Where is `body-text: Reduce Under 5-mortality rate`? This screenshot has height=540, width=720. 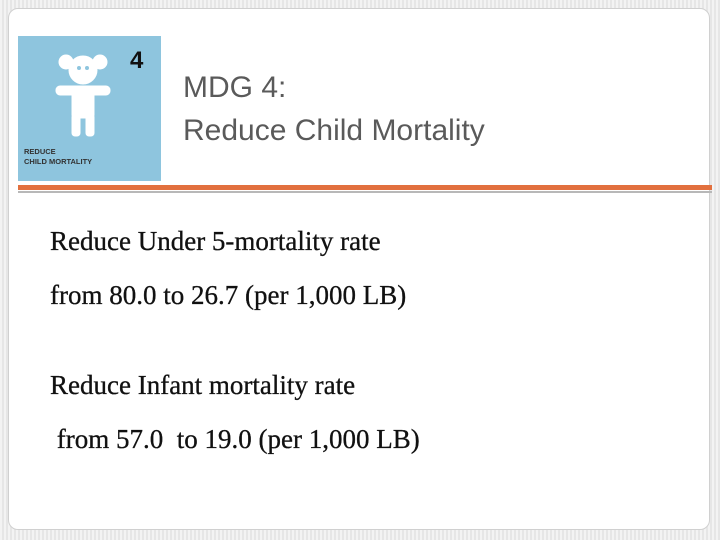 body-text: Reduce Under 5-mortality rate is located at coordinates (215, 241).